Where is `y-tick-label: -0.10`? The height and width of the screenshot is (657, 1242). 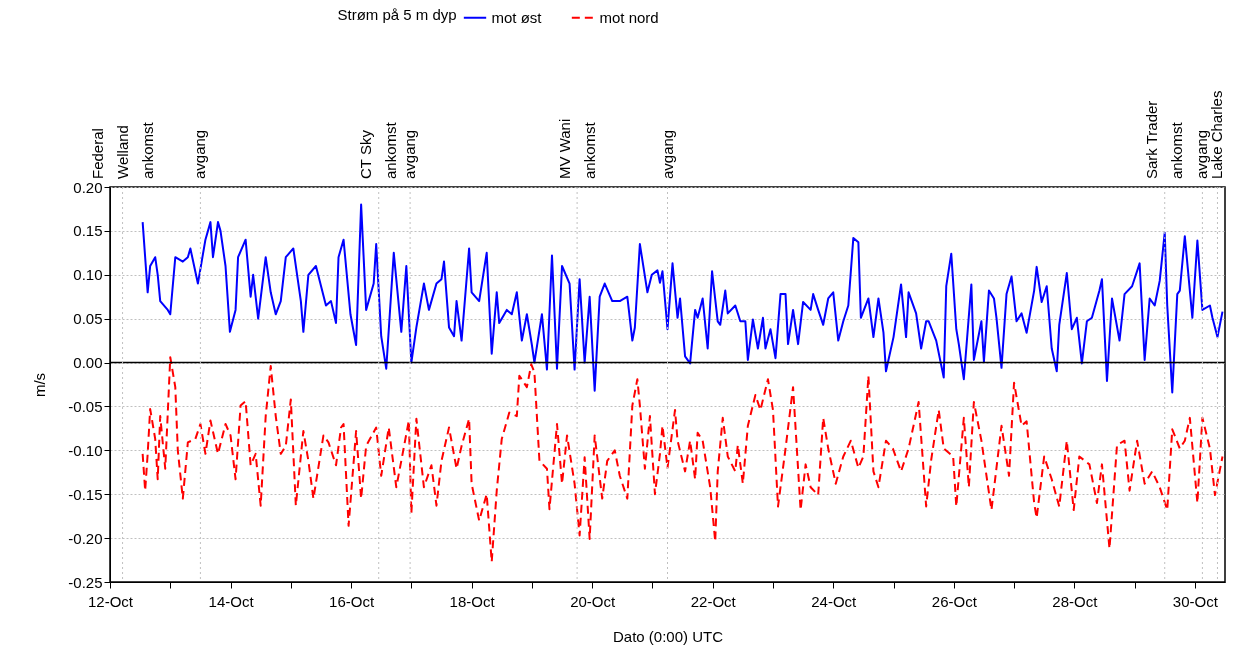
y-tick-label: -0.10 is located at coordinates (85, 450).